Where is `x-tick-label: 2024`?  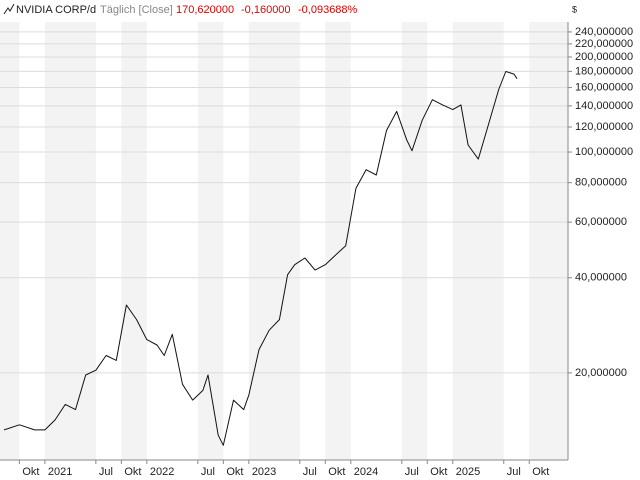
x-tick-label: 2024 is located at coordinates (366, 472).